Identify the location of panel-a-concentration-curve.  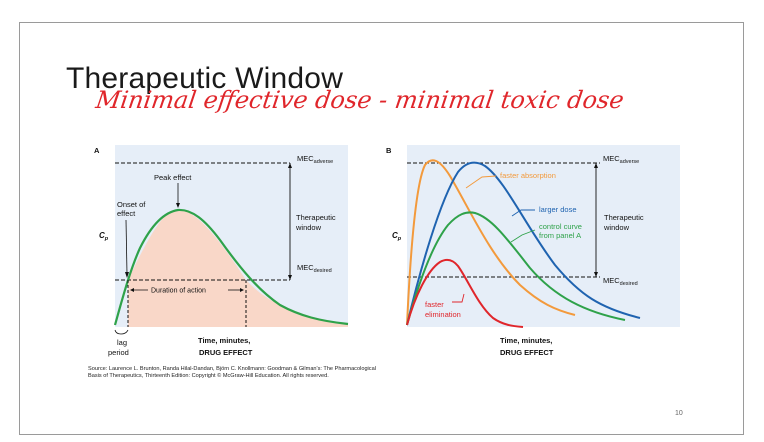
(231, 267).